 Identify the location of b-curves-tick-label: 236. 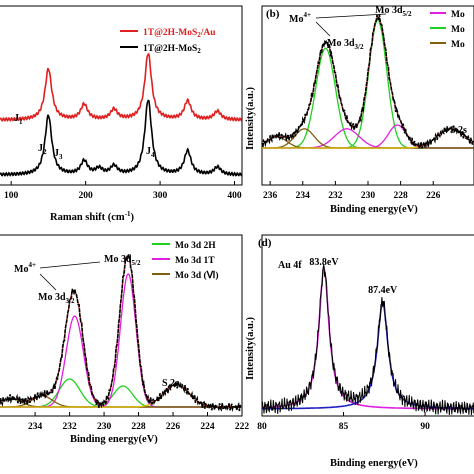
(270, 196).